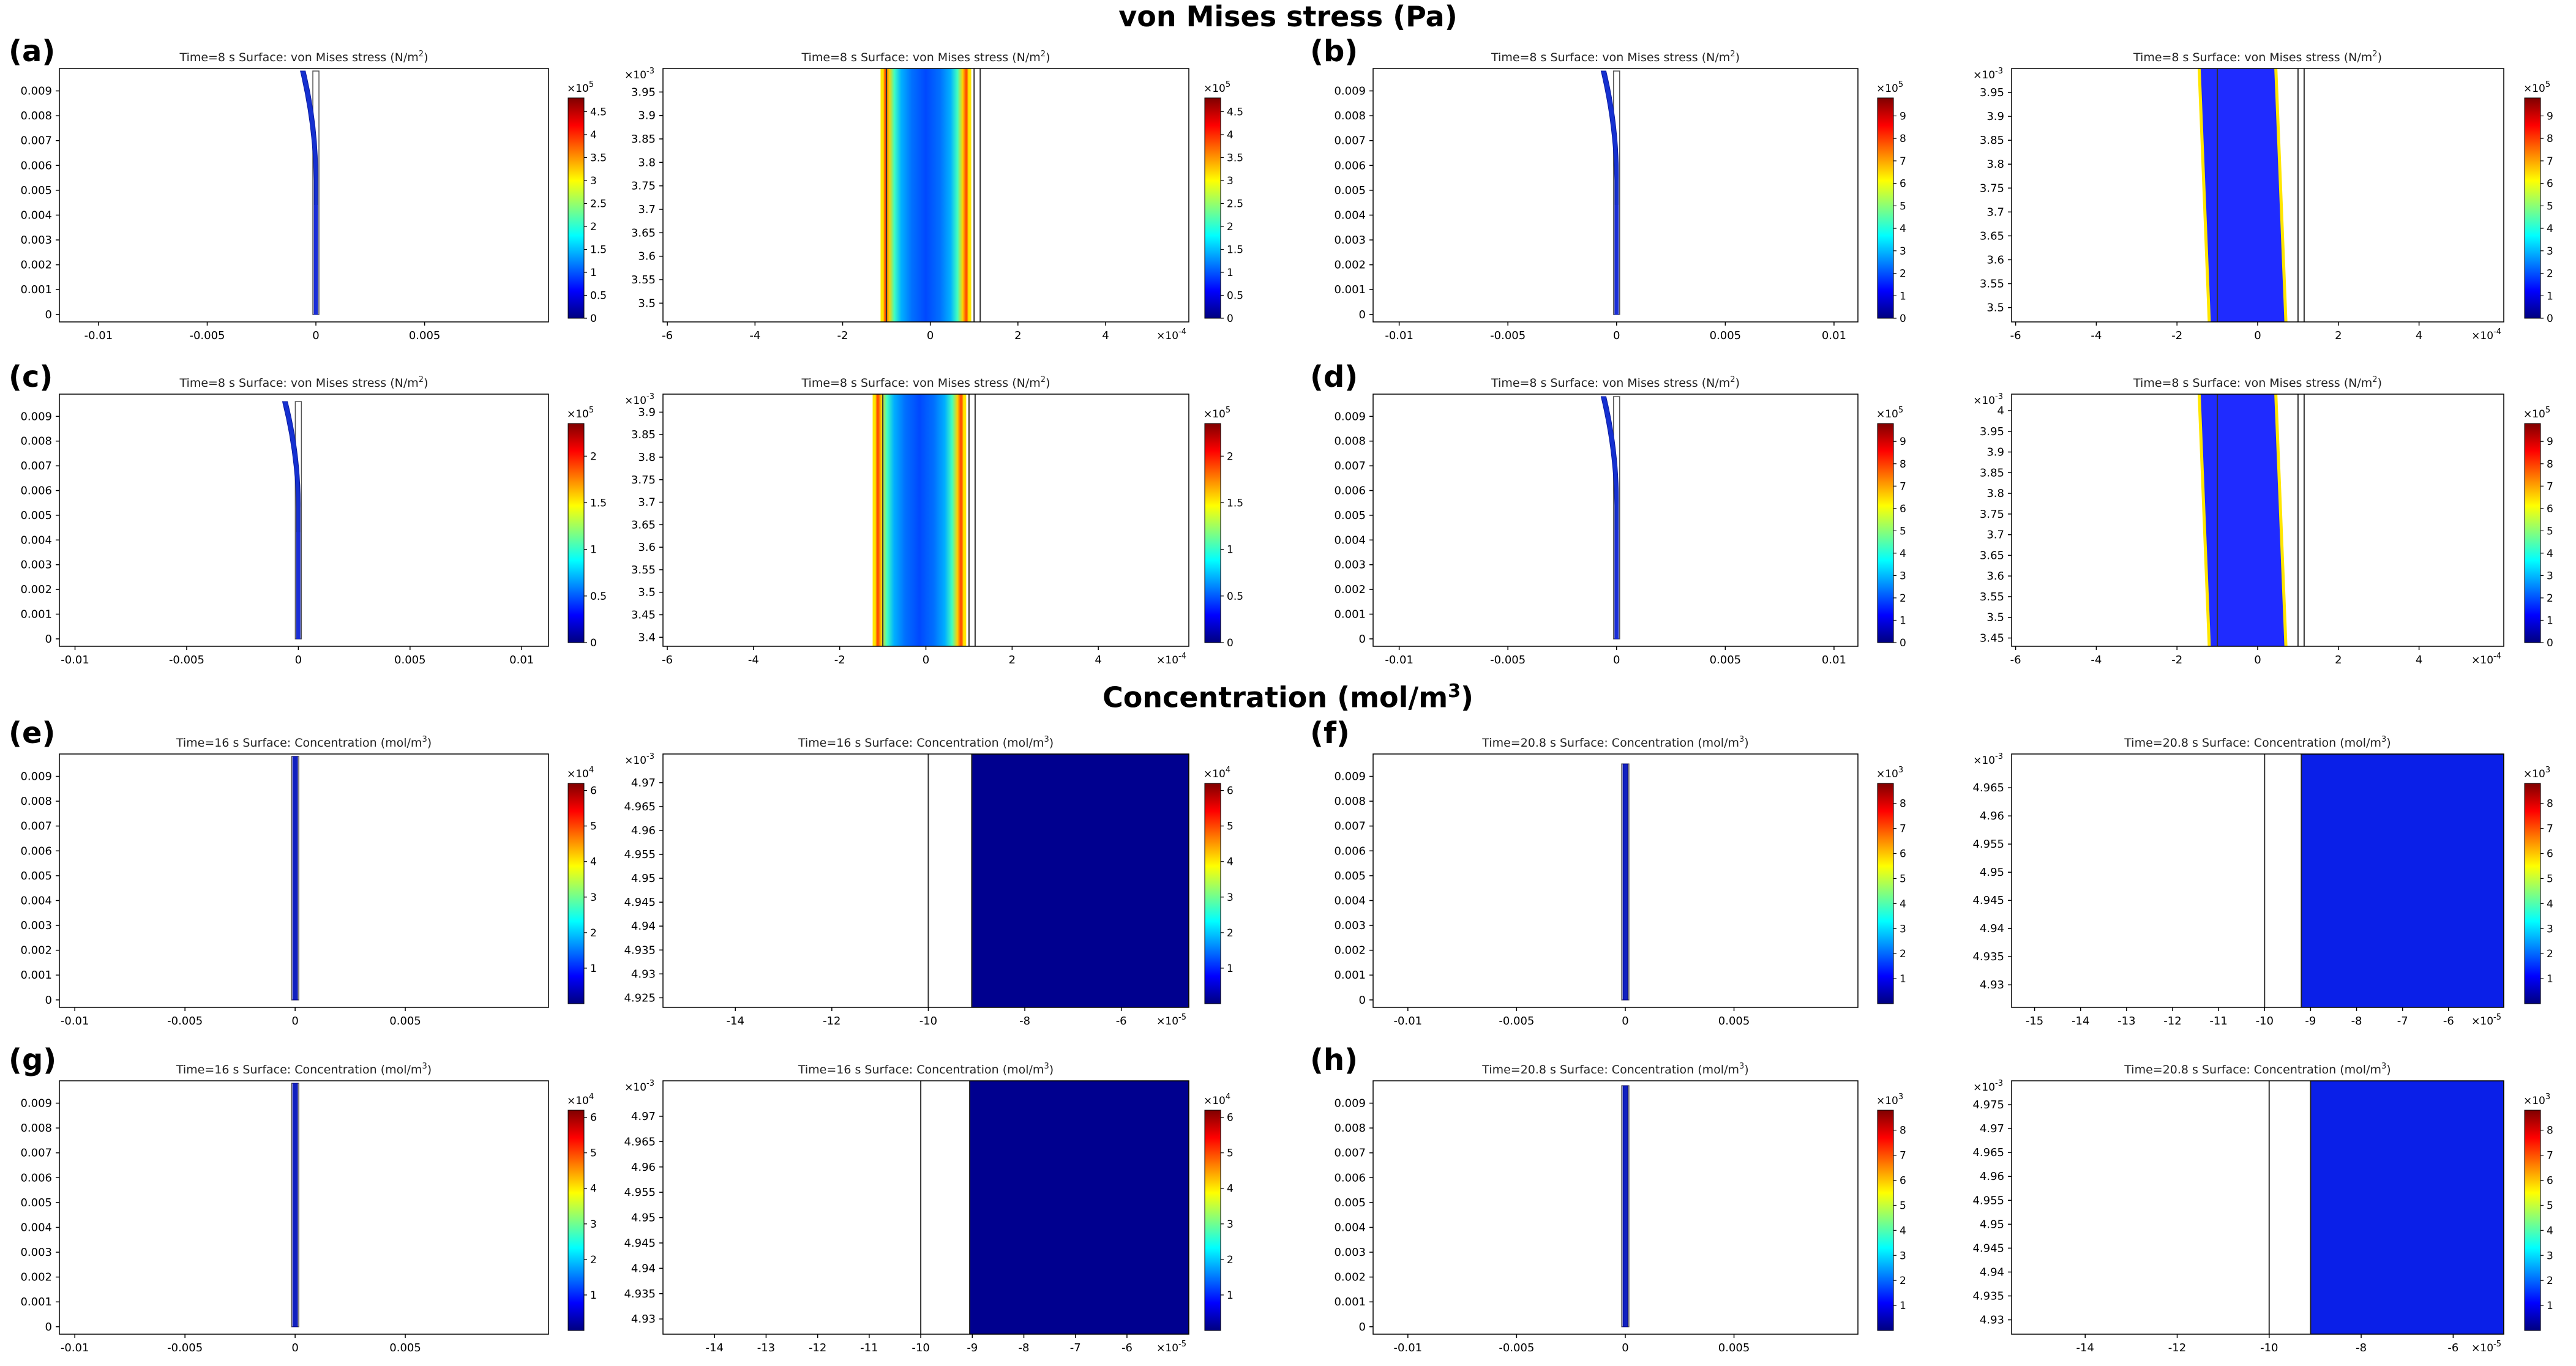  I want to click on x-tick-label: 0.01, so click(1834, 335).